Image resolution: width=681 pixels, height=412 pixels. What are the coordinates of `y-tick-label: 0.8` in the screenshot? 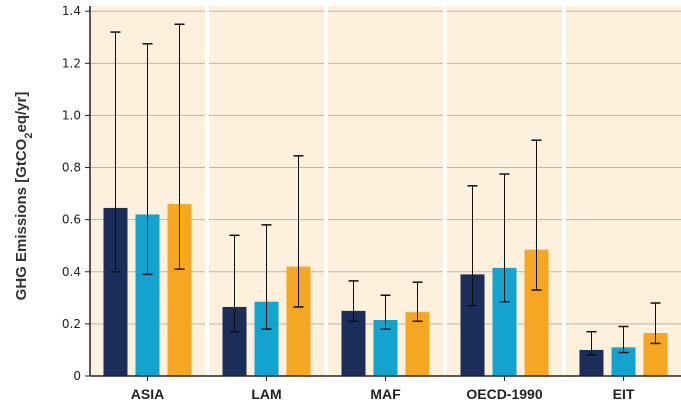 It's located at (71, 168).